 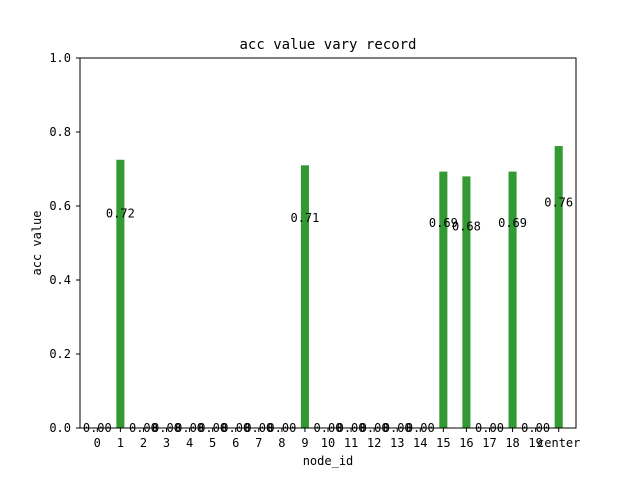 I want to click on y-tick-label: 0.6, so click(x=60, y=206).